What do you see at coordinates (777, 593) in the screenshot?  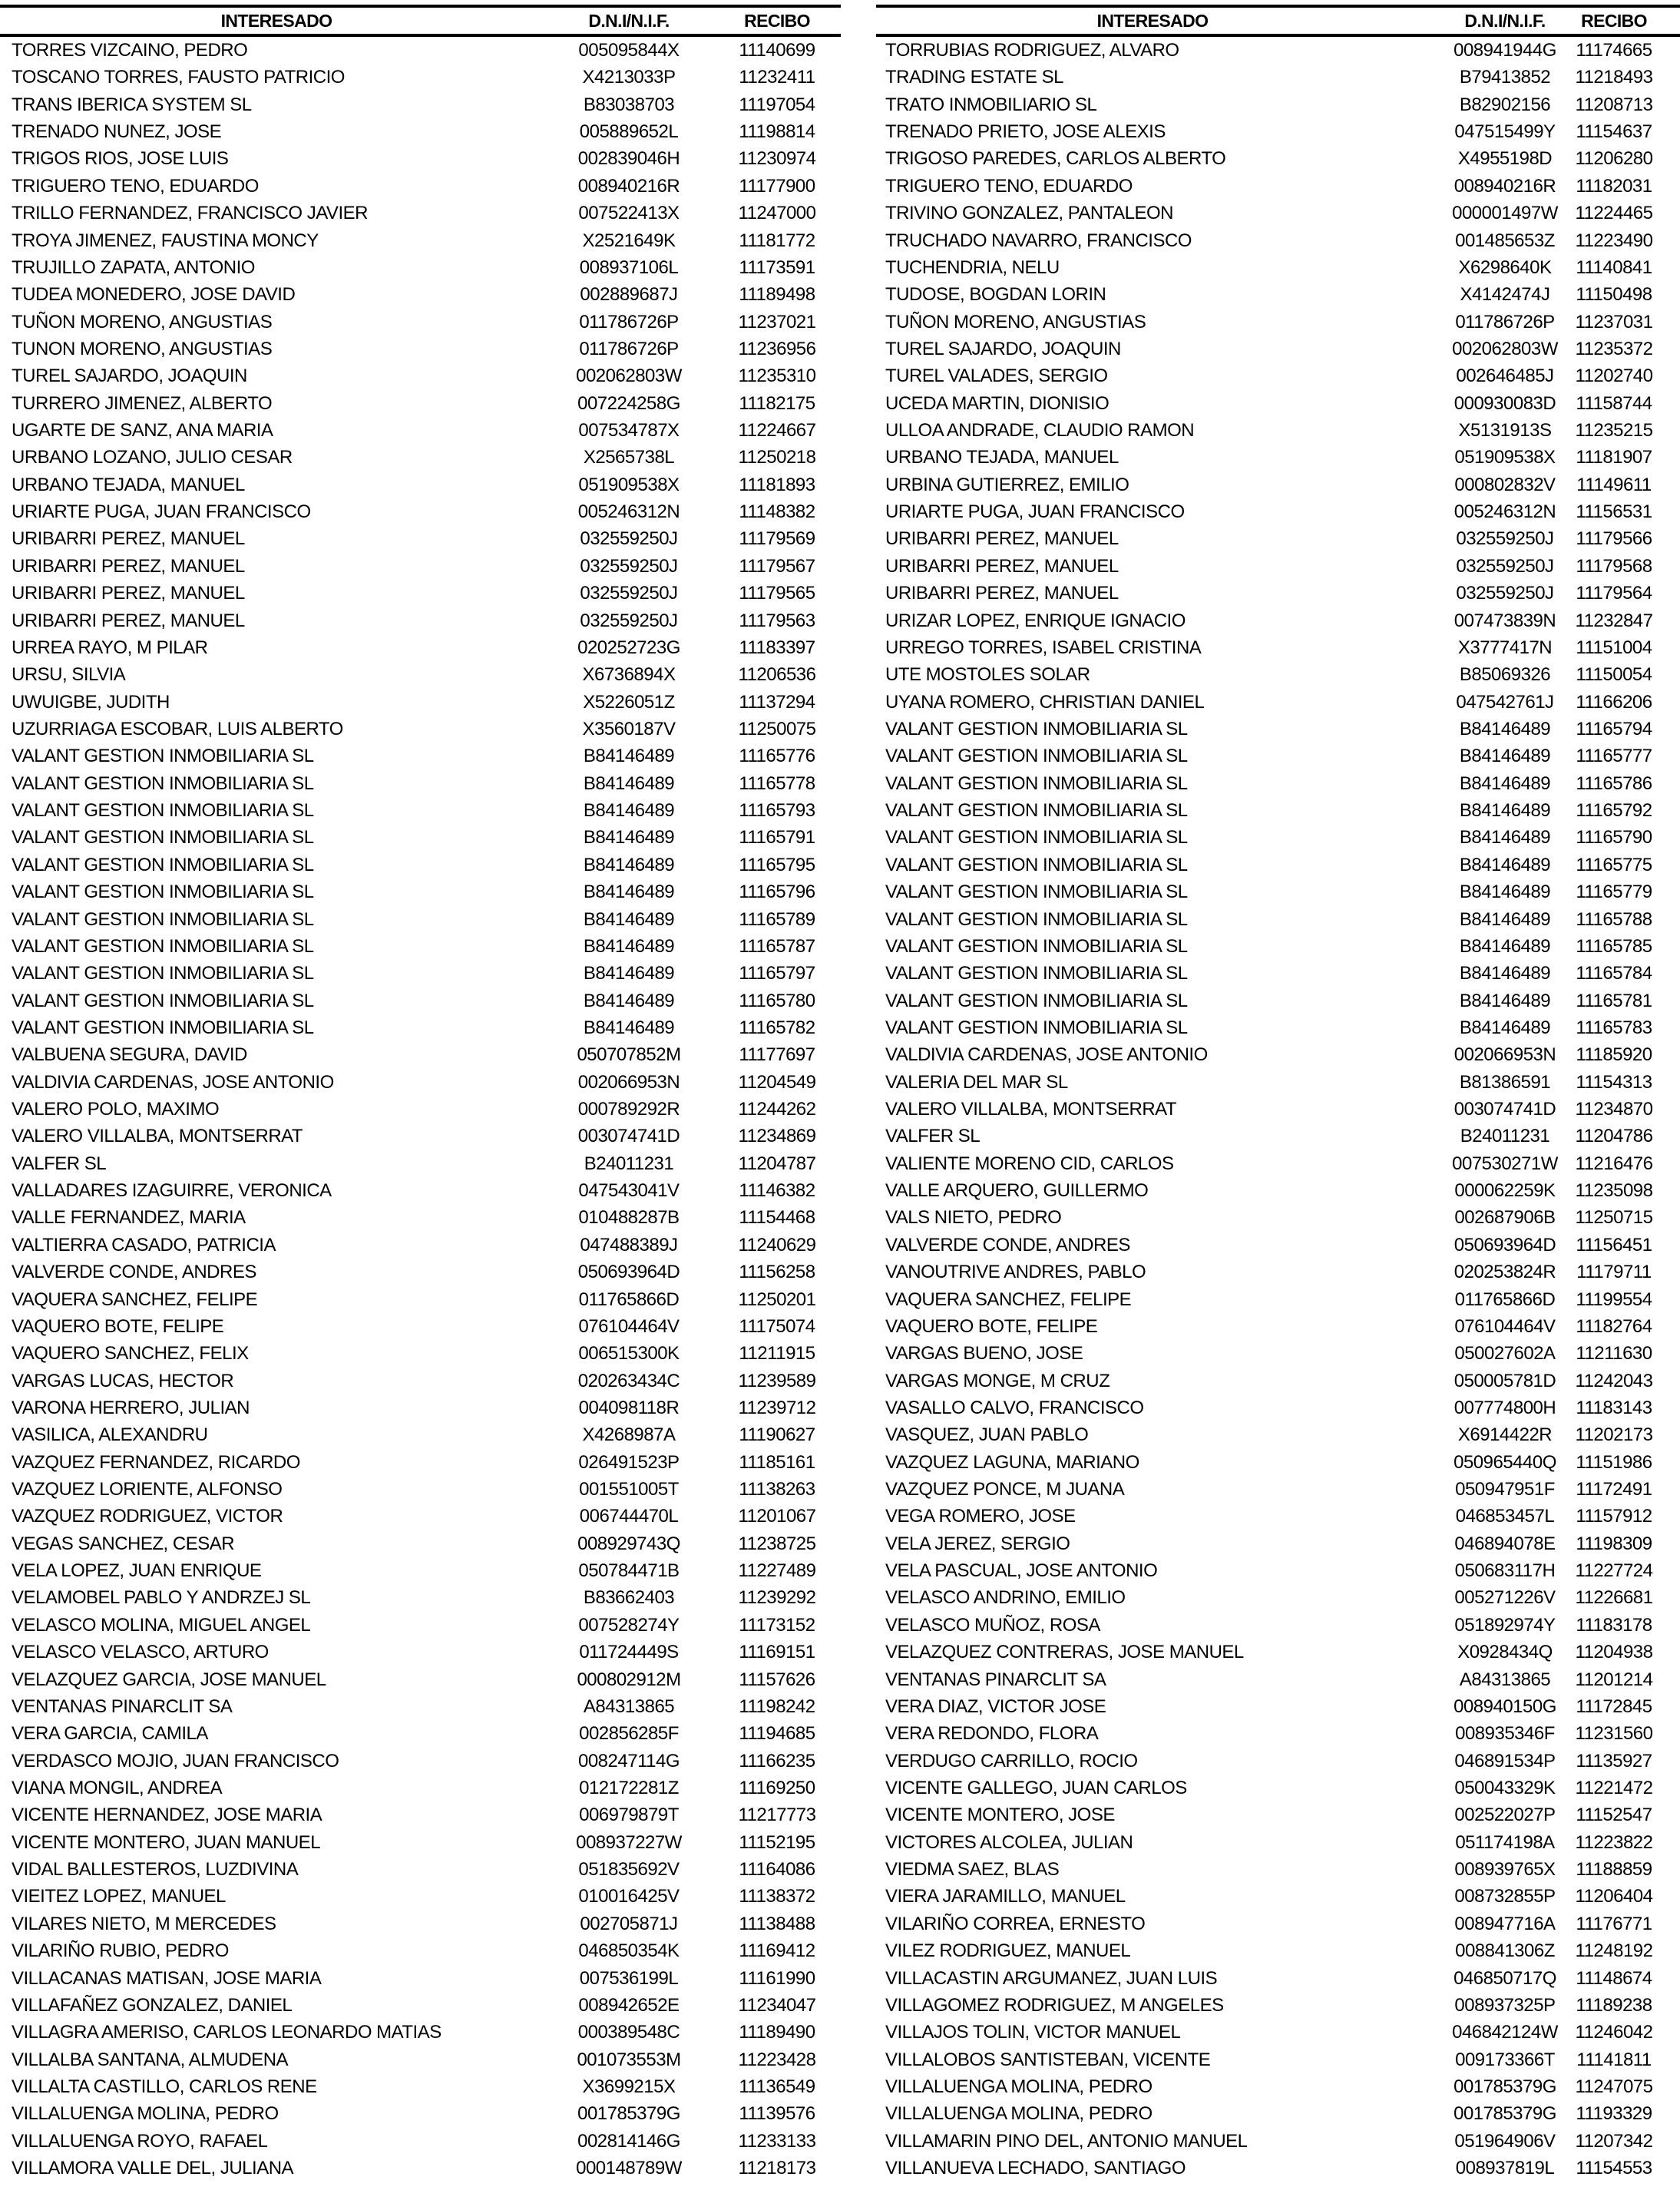 I see `recibo-cell: 11179565` at bounding box center [777, 593].